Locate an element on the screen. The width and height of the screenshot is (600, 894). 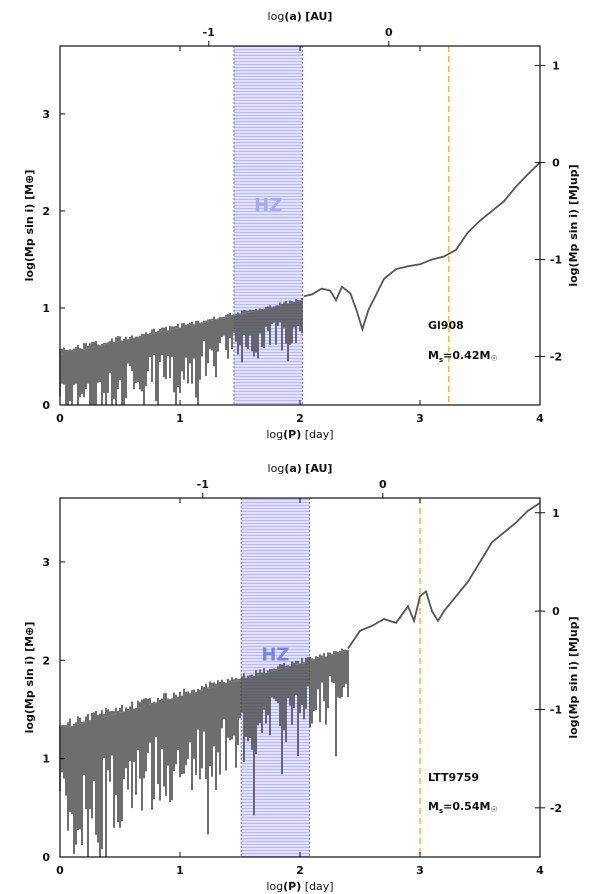
star-name: LTT9759 is located at coordinates (453, 777).